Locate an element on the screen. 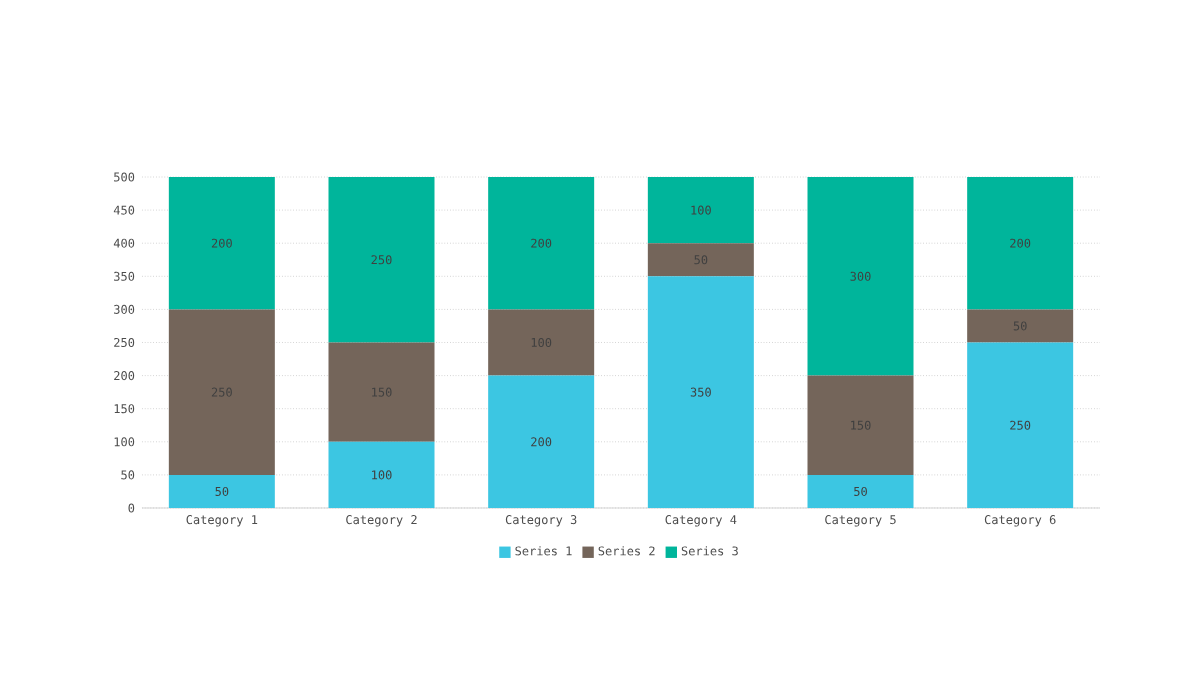 The width and height of the screenshot is (1200, 675). y-tick-label: 300 is located at coordinates (124, 309).